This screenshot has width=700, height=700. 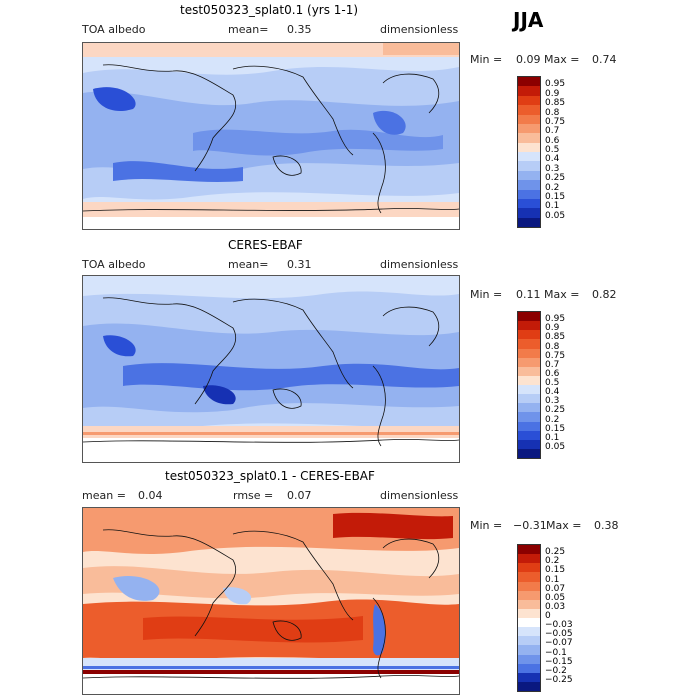 What do you see at coordinates (486, 294) in the screenshot?
I see `panel2-min-label: Min =` at bounding box center [486, 294].